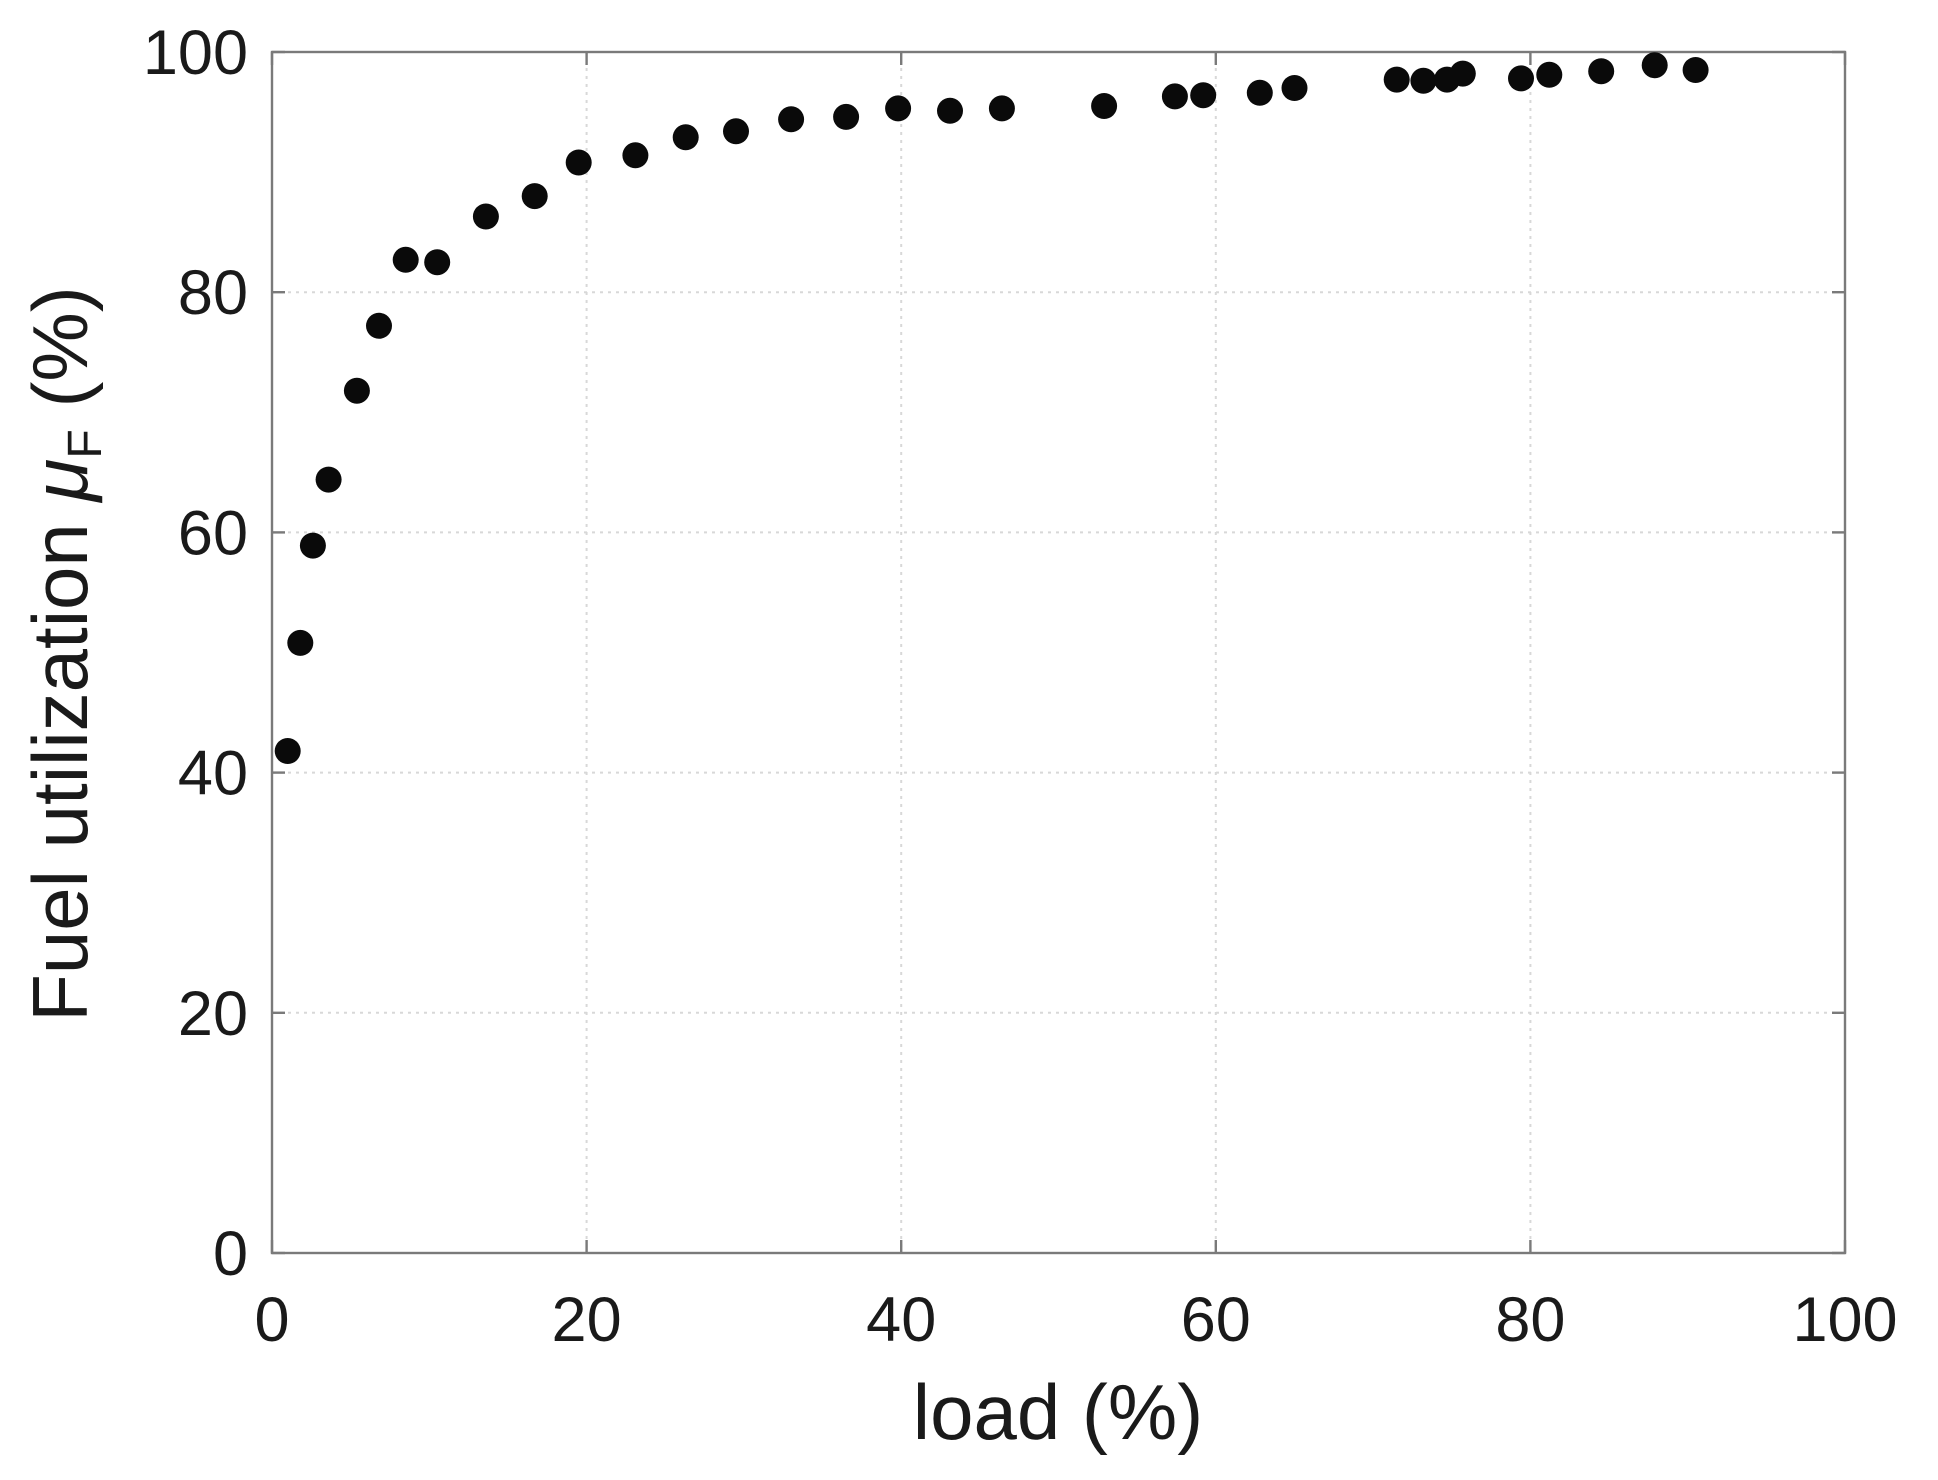  Describe the element at coordinates (60, 480) in the screenshot. I see `mu-symbol: μ` at that location.